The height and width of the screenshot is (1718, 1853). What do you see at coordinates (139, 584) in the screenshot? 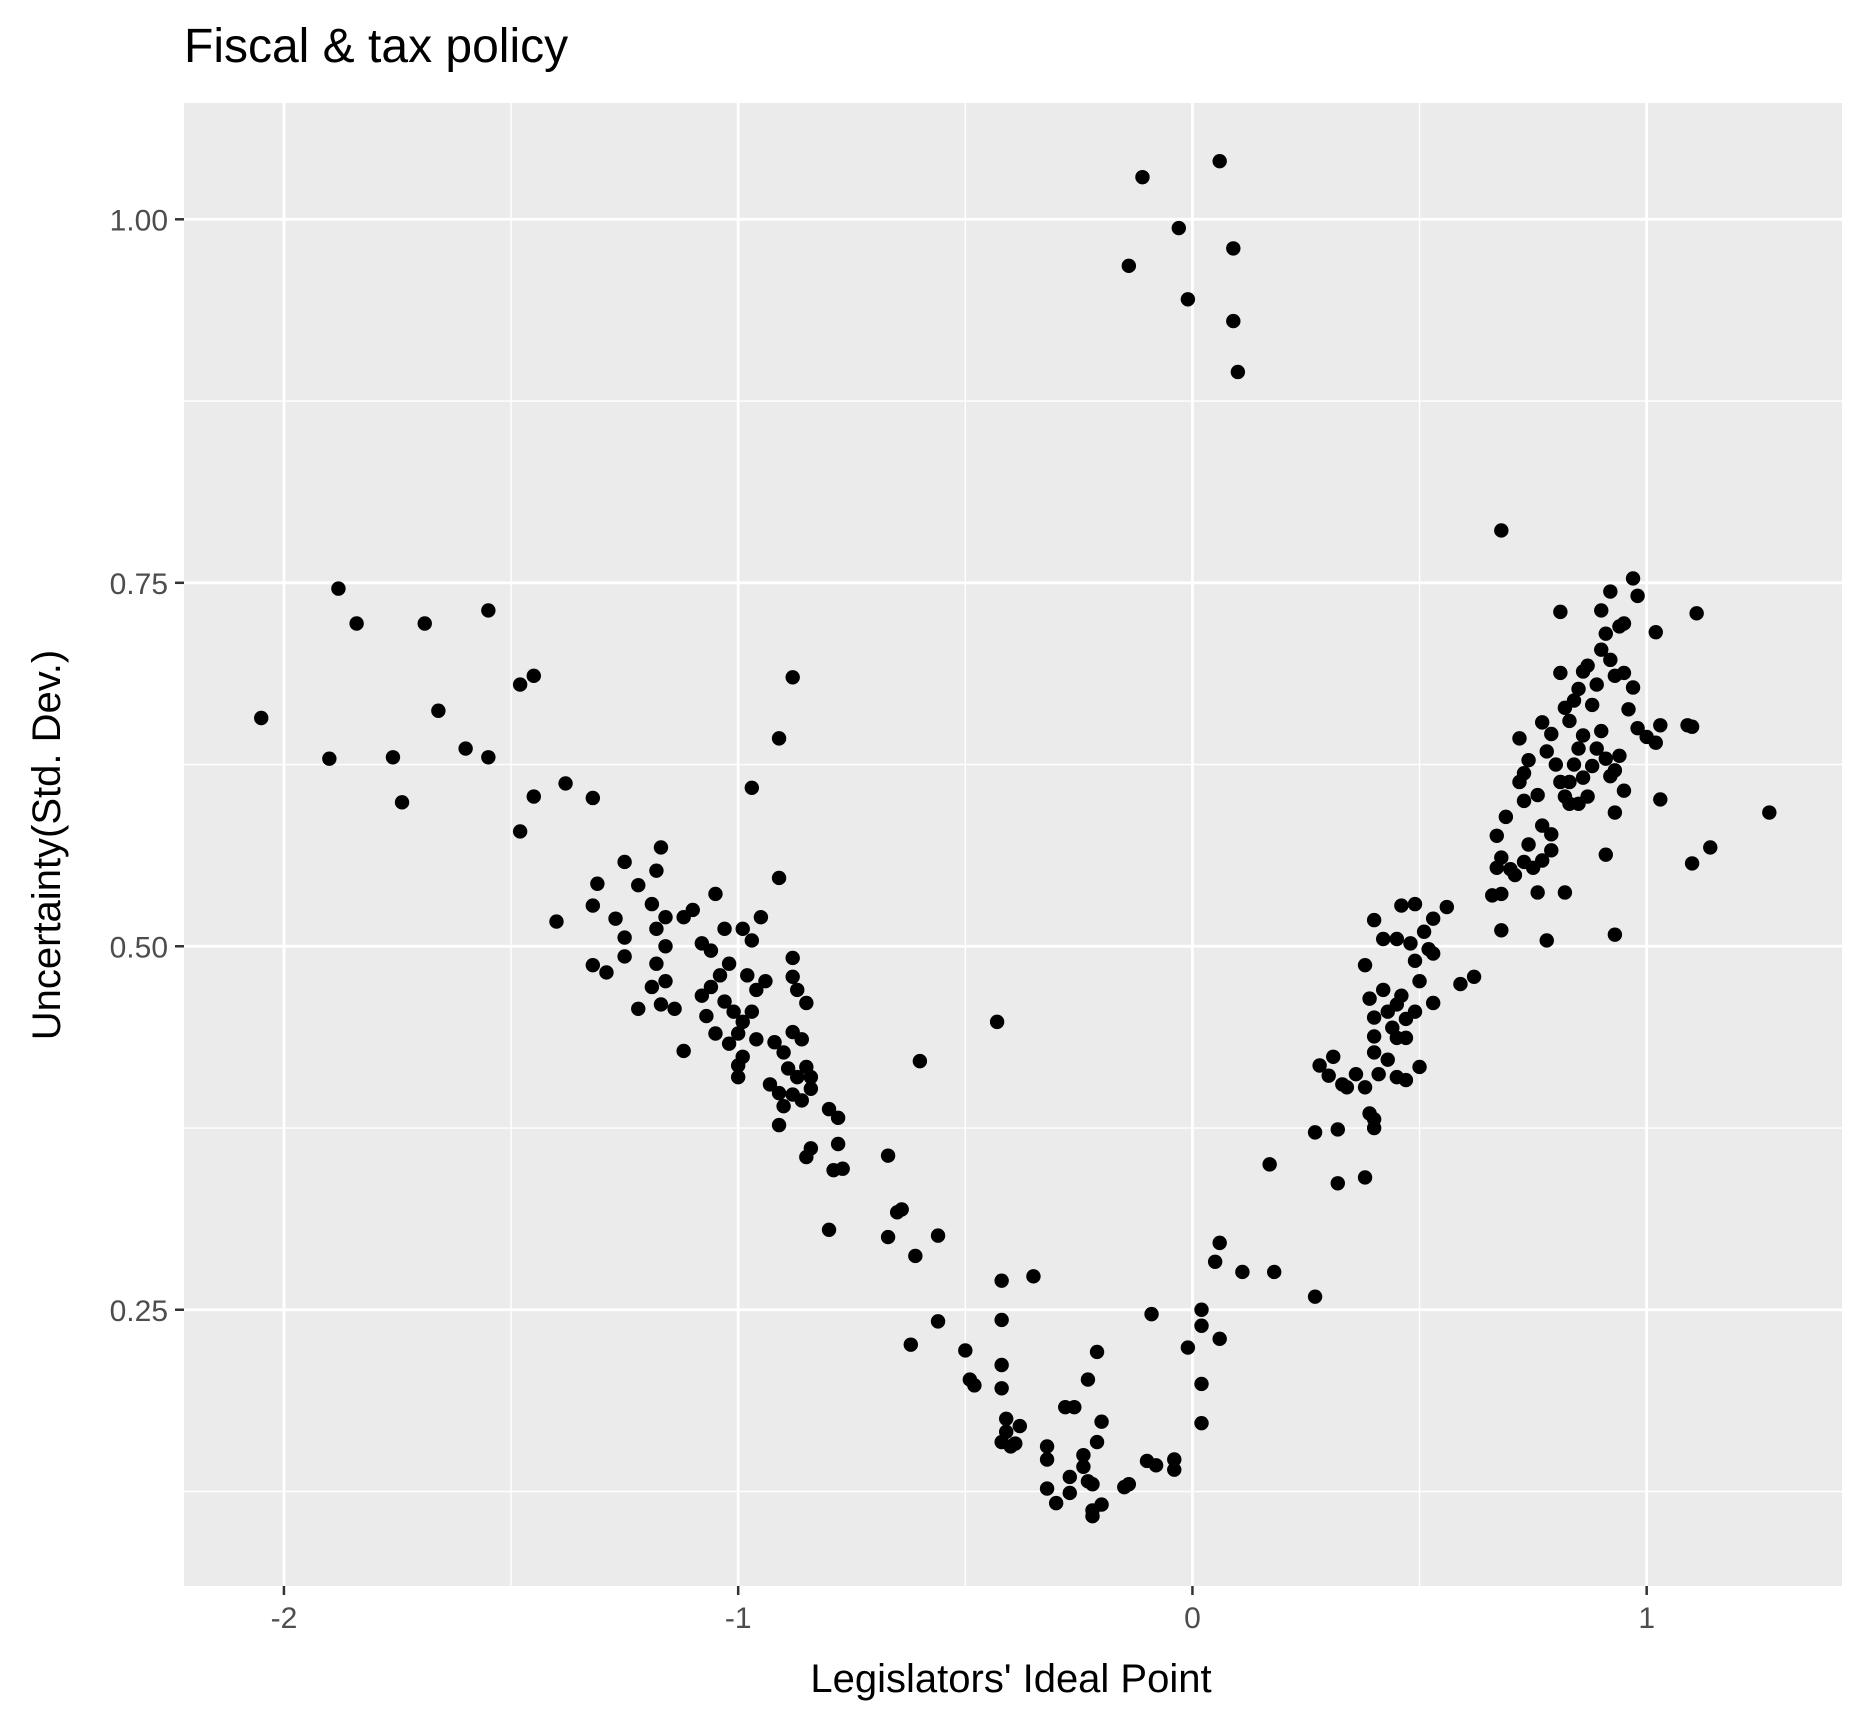
I see `y-tick-label: 0.75` at bounding box center [139, 584].